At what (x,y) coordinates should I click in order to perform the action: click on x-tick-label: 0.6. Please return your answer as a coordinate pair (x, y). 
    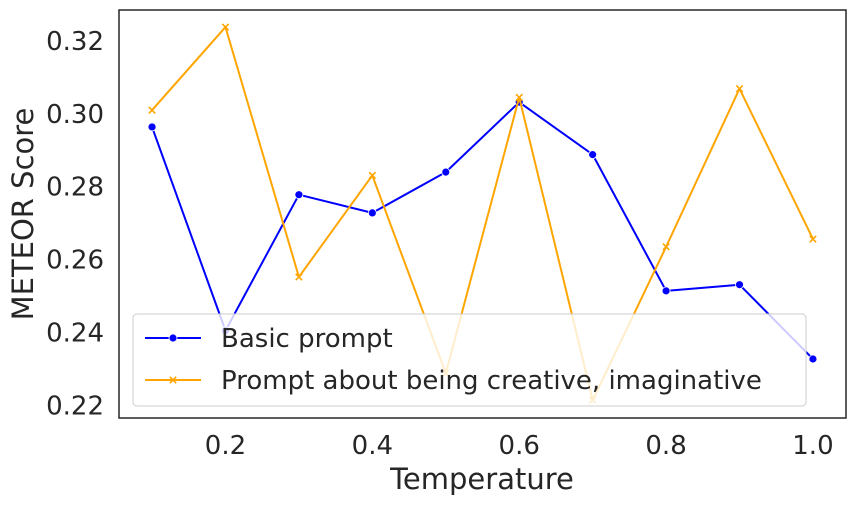
    Looking at the image, I should click on (519, 446).